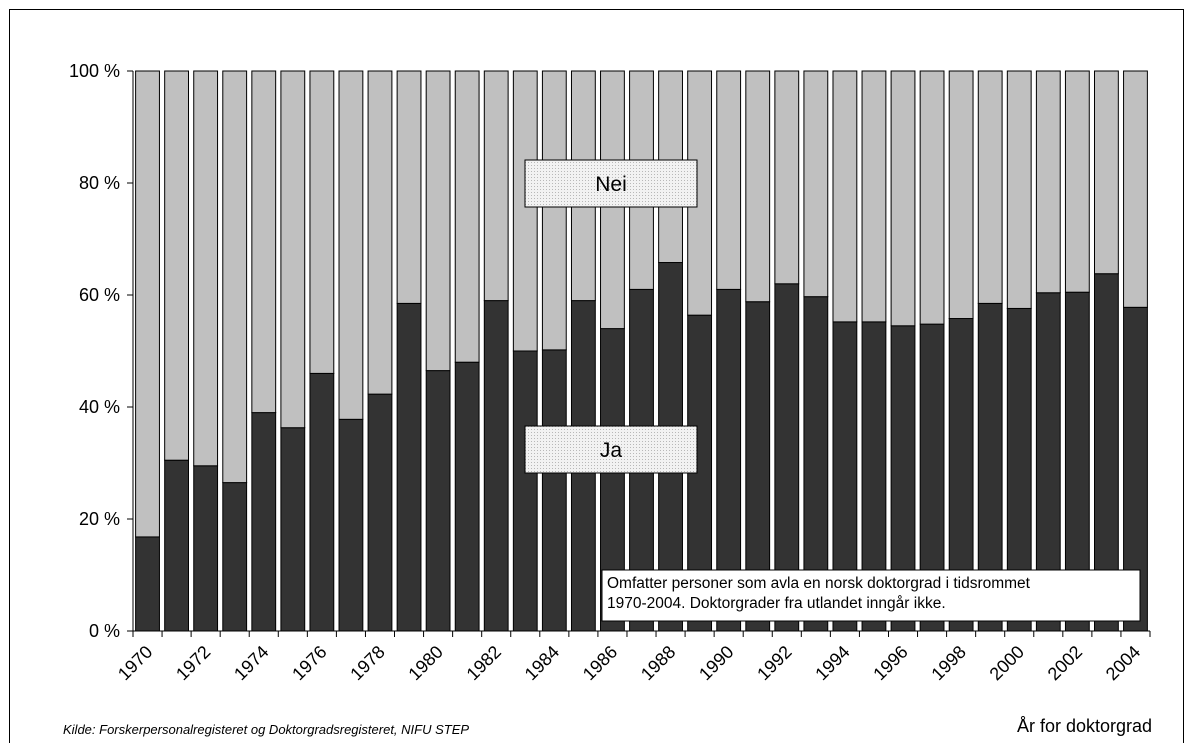  Describe the element at coordinates (367, 663) in the screenshot. I see `x-tick-label: 1978` at that location.